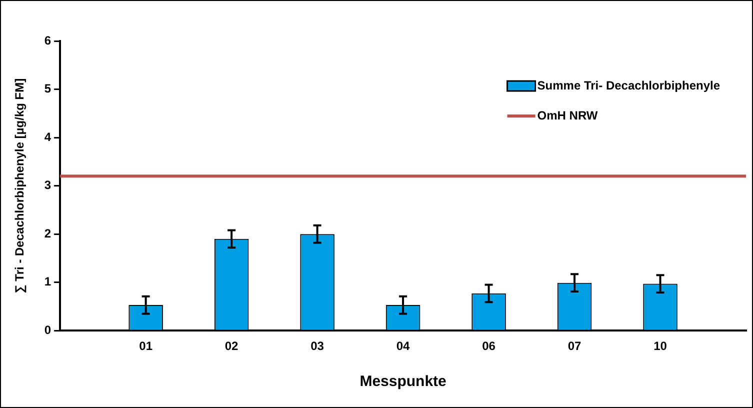  What do you see at coordinates (403, 346) in the screenshot?
I see `x-tick-label: 04` at bounding box center [403, 346].